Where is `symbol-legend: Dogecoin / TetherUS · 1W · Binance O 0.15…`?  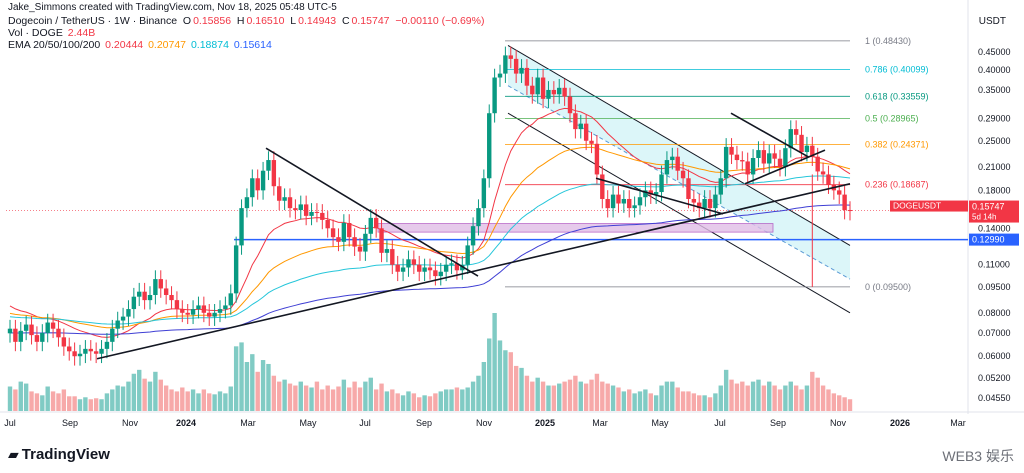 symbol-legend: Dogecoin / TetherUS · 1W · Binance O 0.15… is located at coordinates (246, 21).